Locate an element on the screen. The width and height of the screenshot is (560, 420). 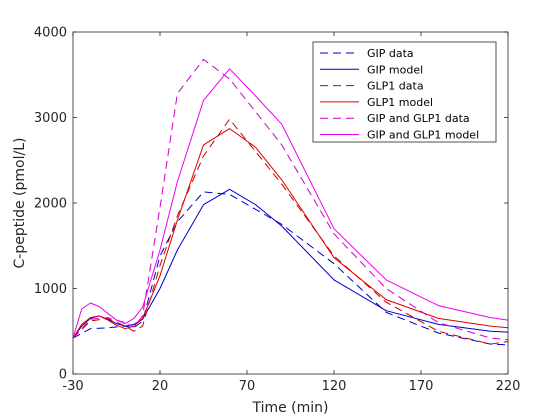
x-tick-label: 220 is located at coordinates (508, 386).